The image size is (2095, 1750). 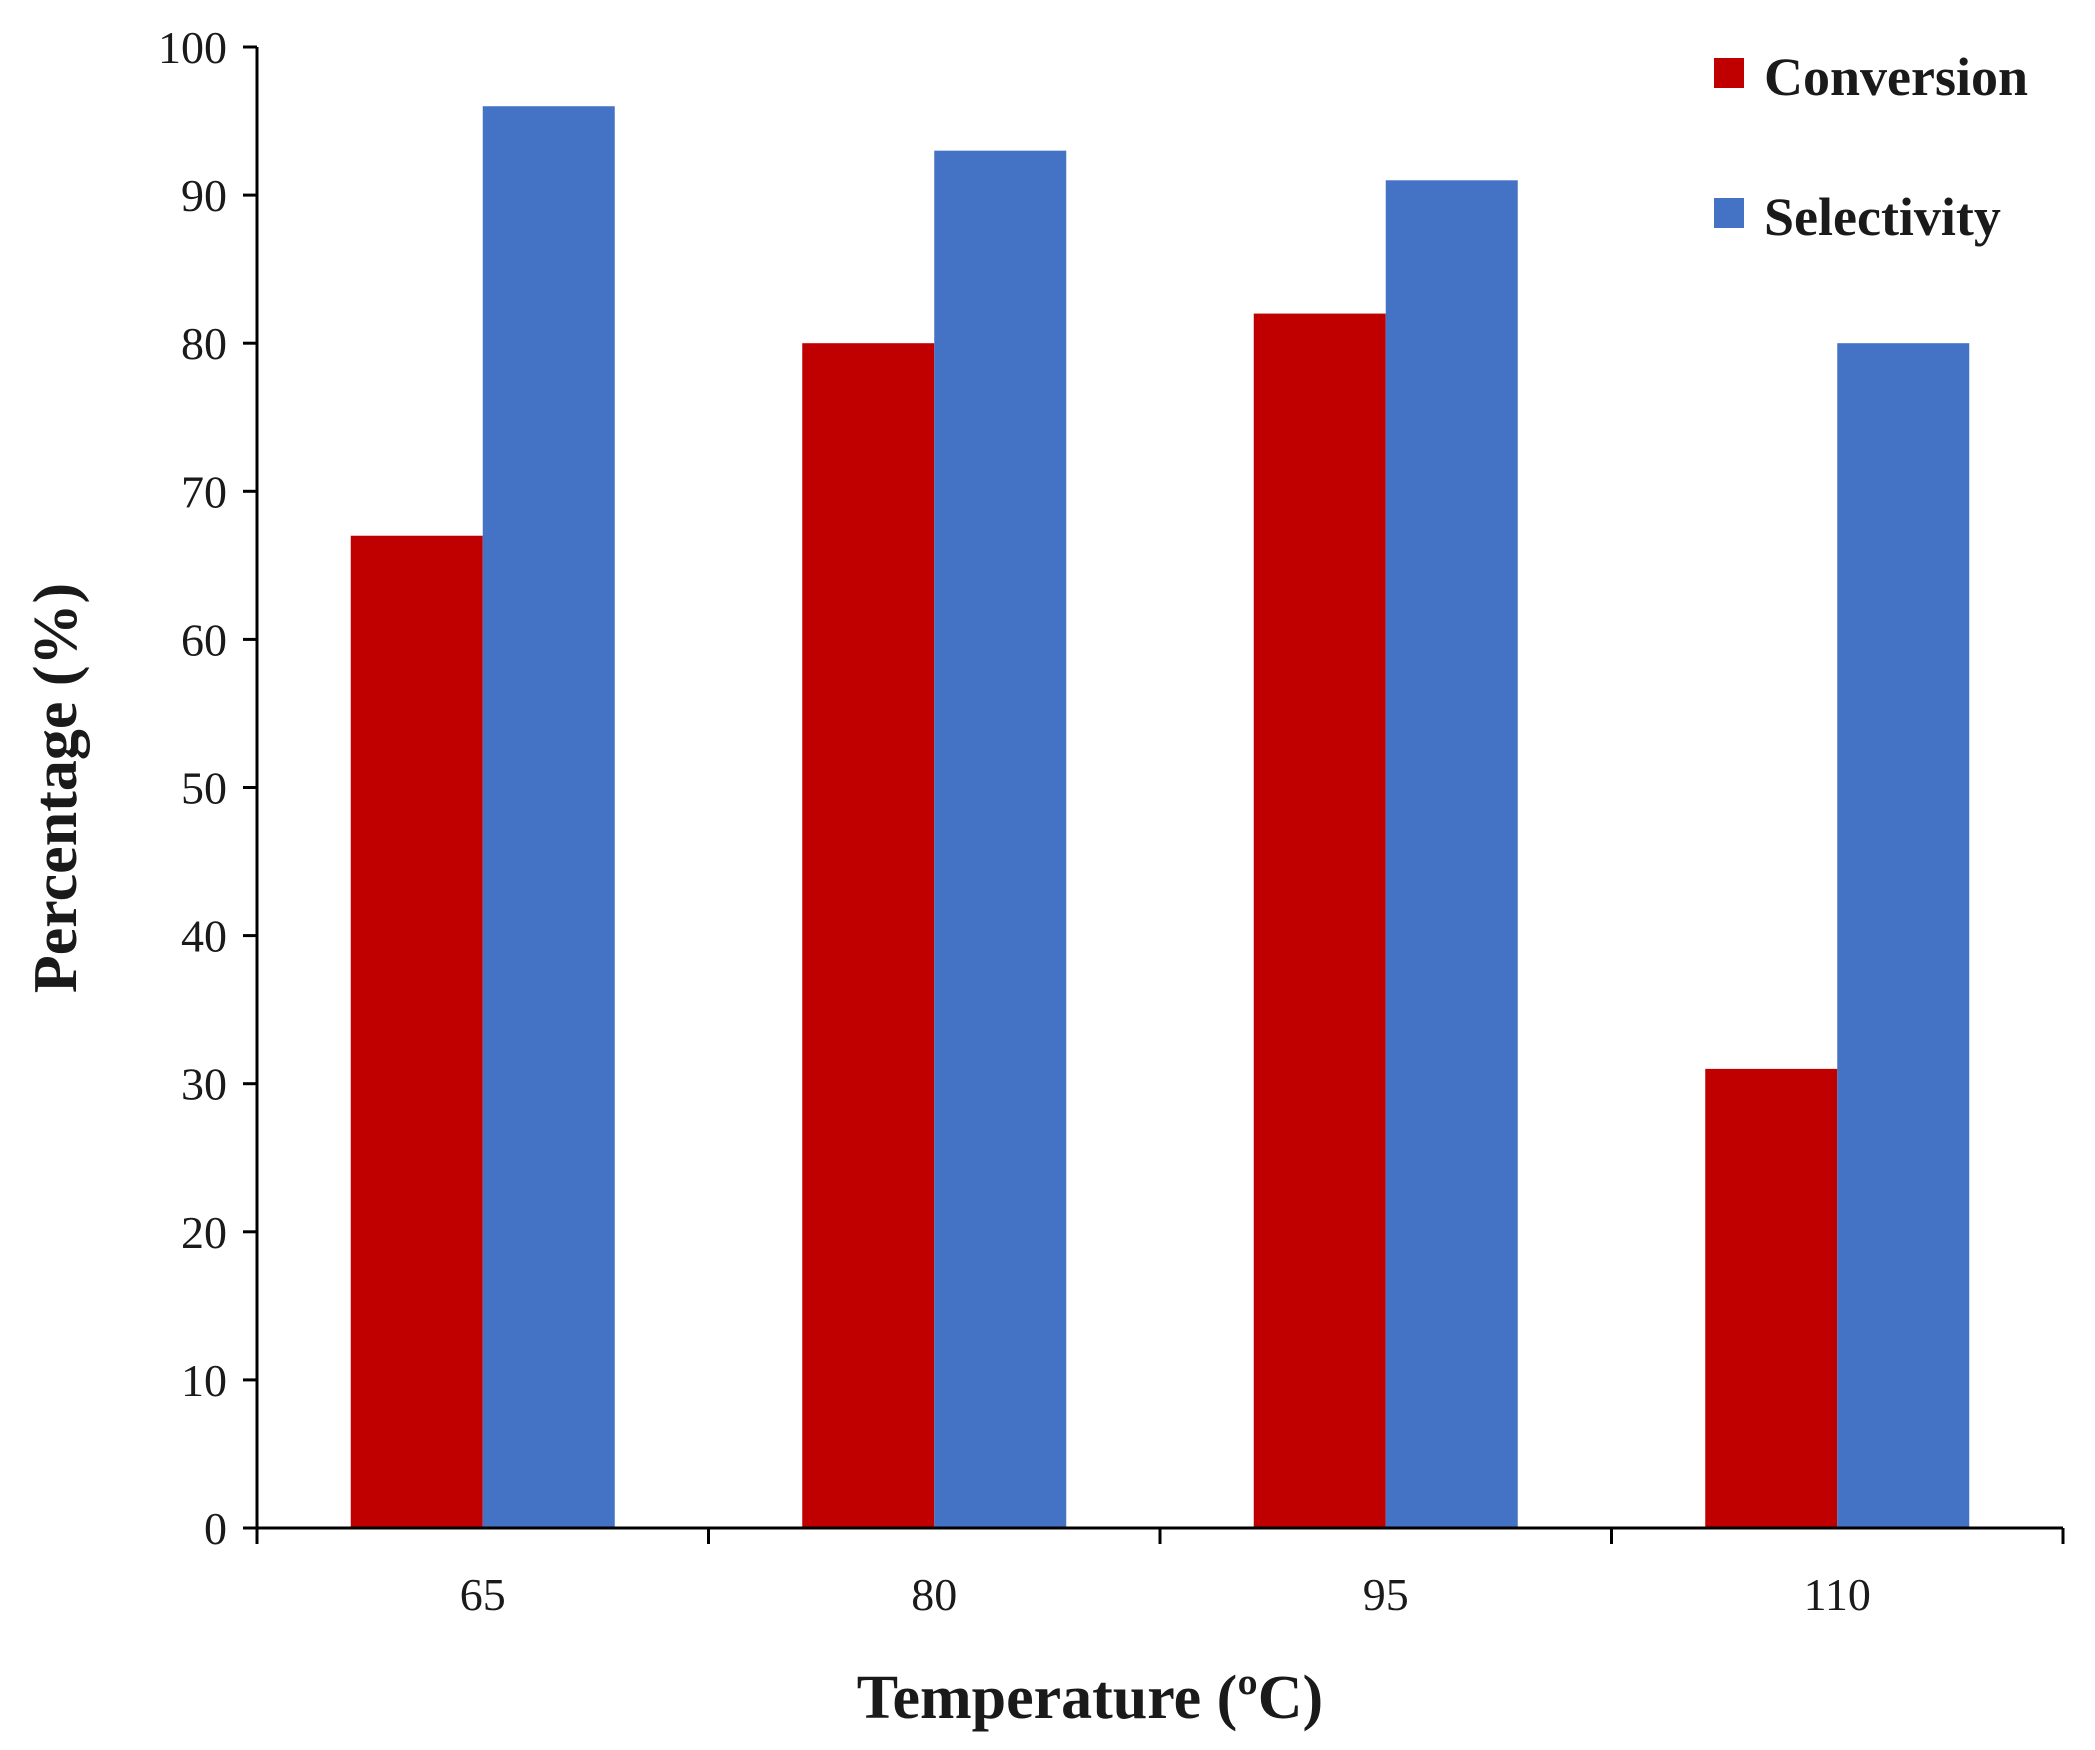 What do you see at coordinates (204, 936) in the screenshot?
I see `y-tick-label: 40` at bounding box center [204, 936].